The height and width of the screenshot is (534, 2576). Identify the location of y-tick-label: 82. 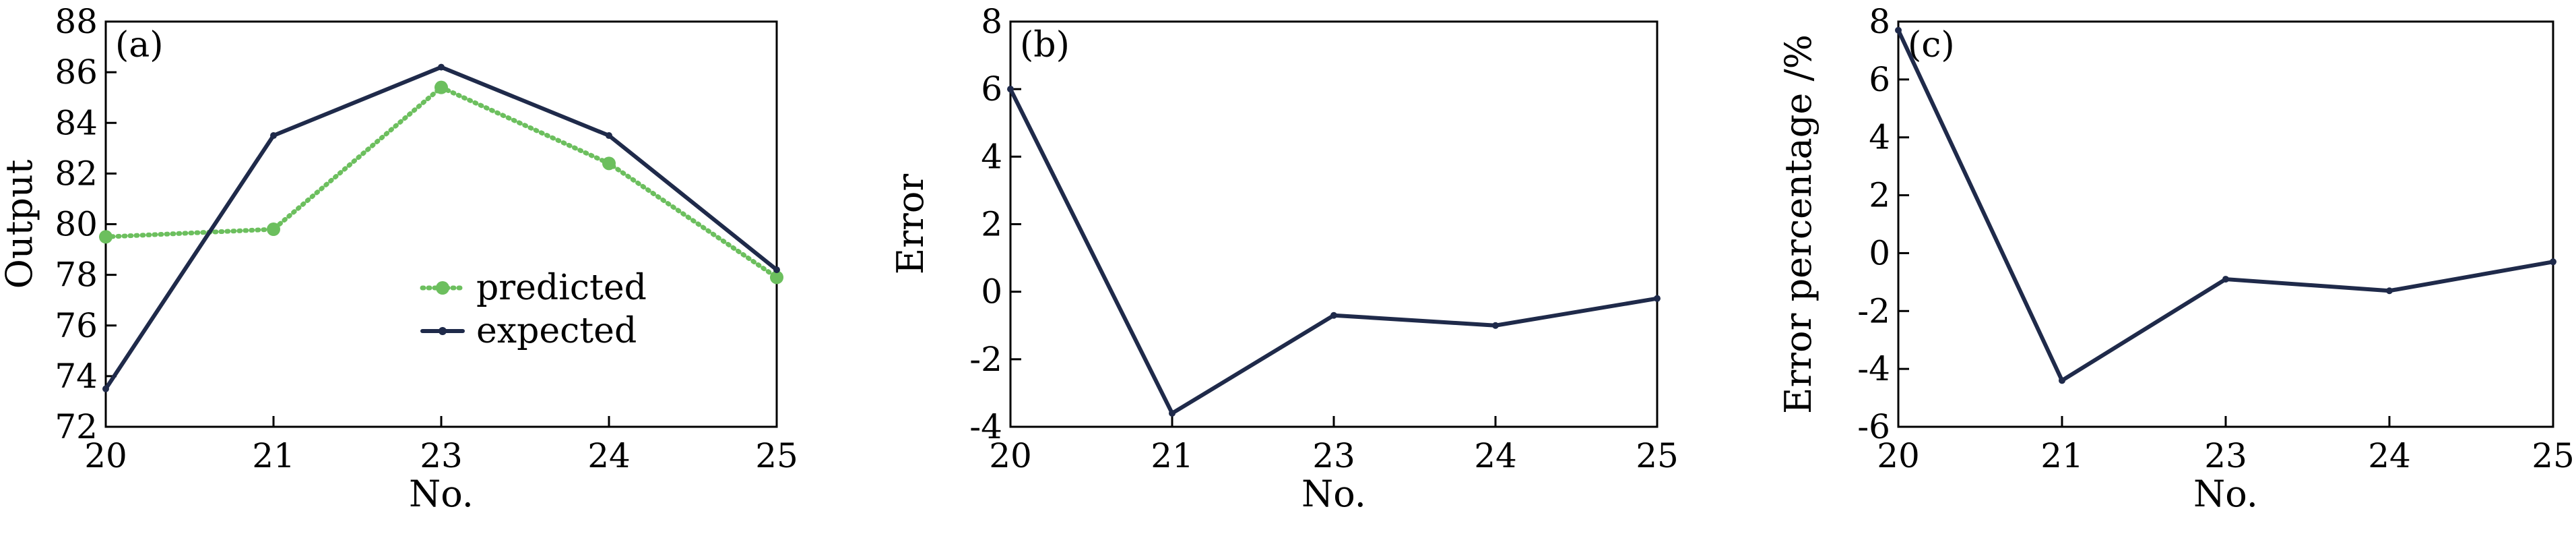
(76, 174).